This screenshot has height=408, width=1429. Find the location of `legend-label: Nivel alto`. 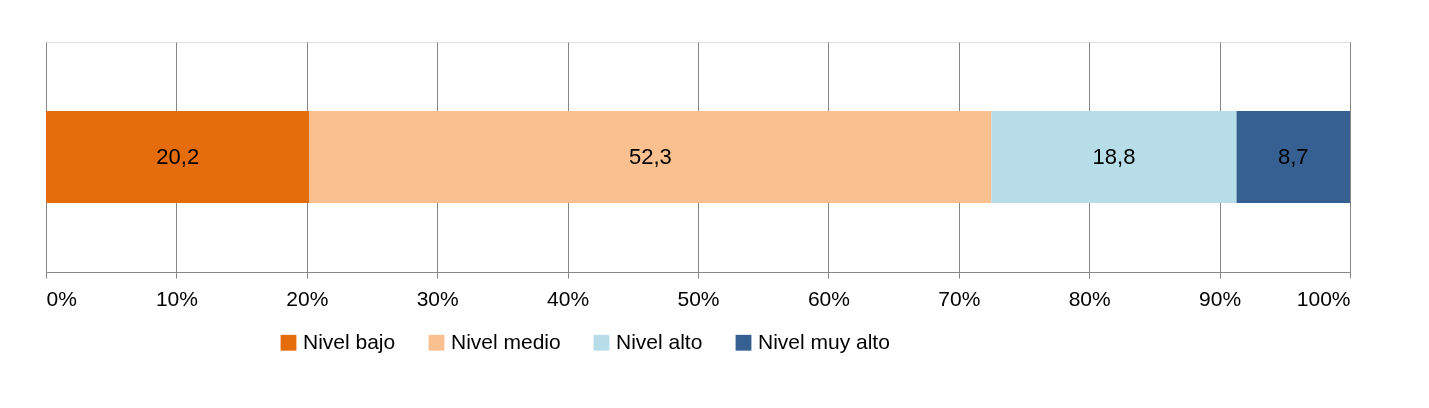

legend-label: Nivel alto is located at coordinates (659, 341).